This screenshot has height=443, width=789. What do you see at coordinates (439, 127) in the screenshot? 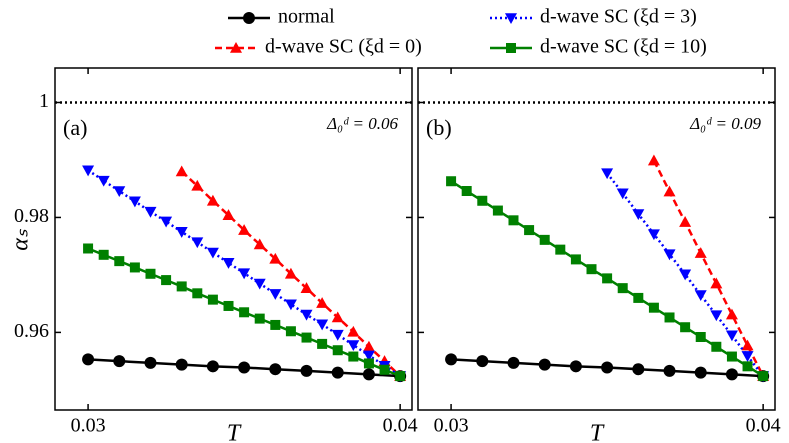
I see `panel-label: (b)` at bounding box center [439, 127].